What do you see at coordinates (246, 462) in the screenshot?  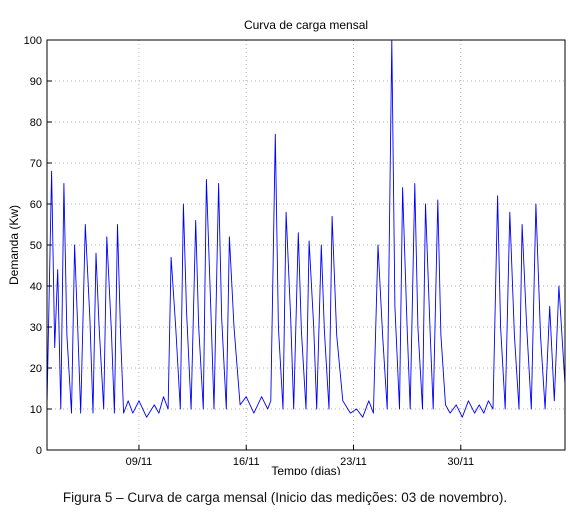 I see `x-tick-label: 16/11` at bounding box center [246, 462].